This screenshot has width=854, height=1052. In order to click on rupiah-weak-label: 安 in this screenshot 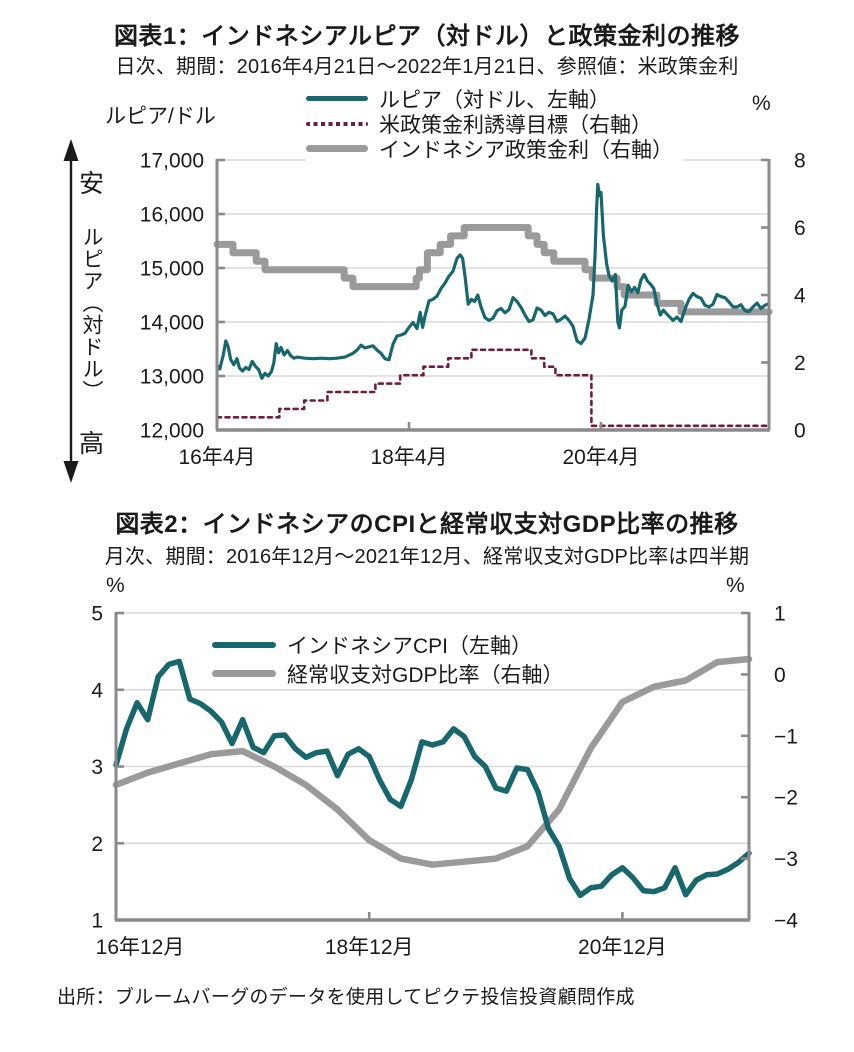, I will do `click(92, 184)`.